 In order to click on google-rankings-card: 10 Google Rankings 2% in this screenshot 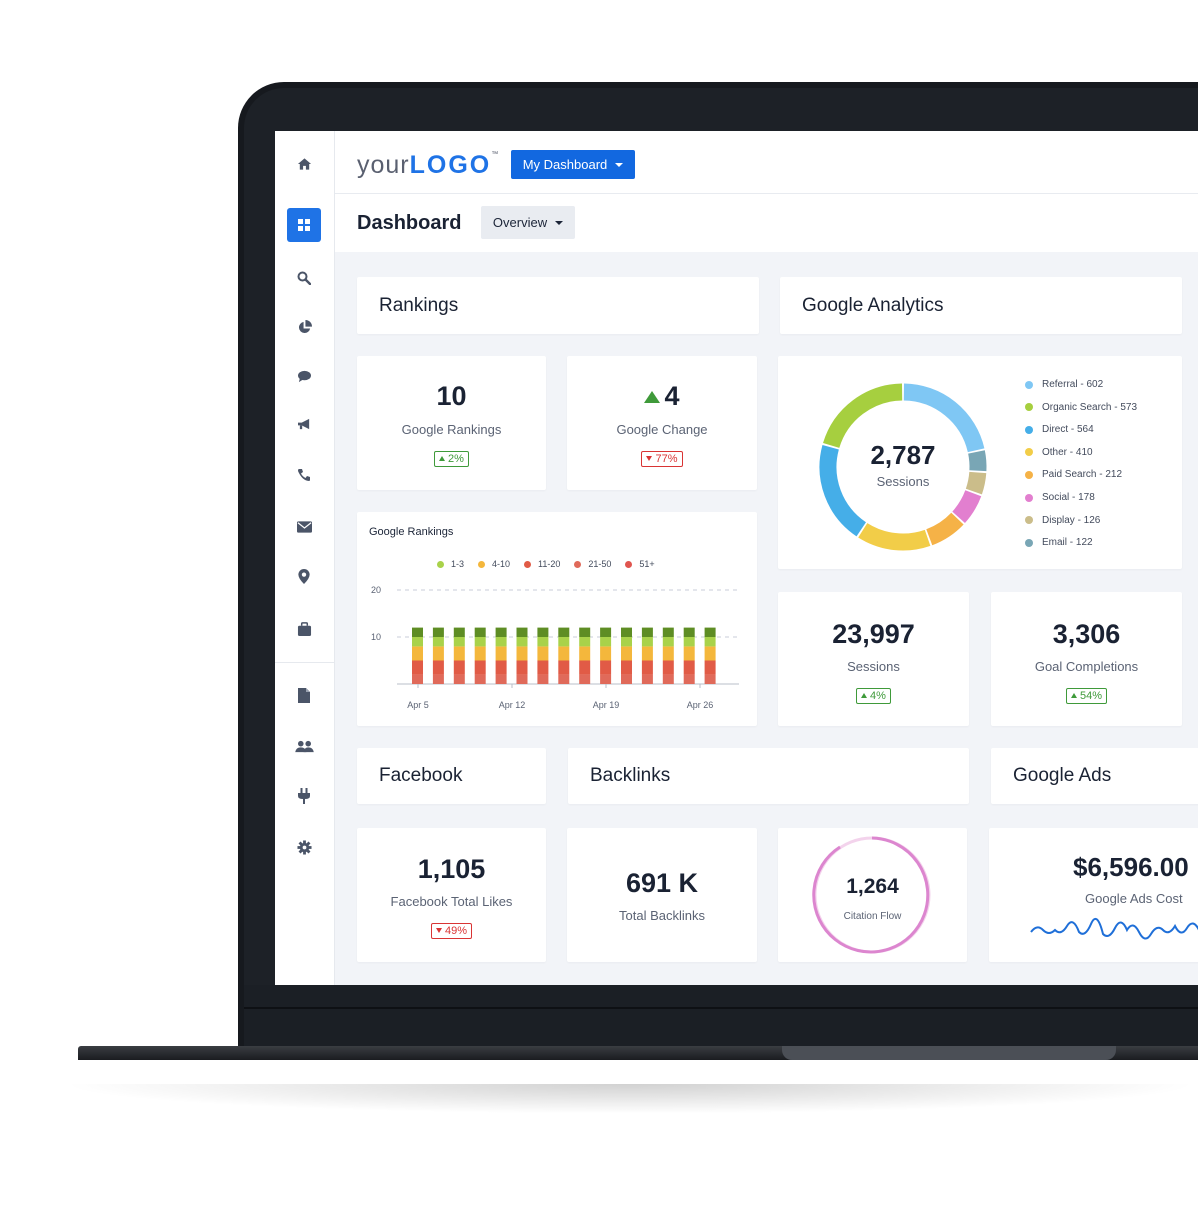, I will do `click(451, 423)`.